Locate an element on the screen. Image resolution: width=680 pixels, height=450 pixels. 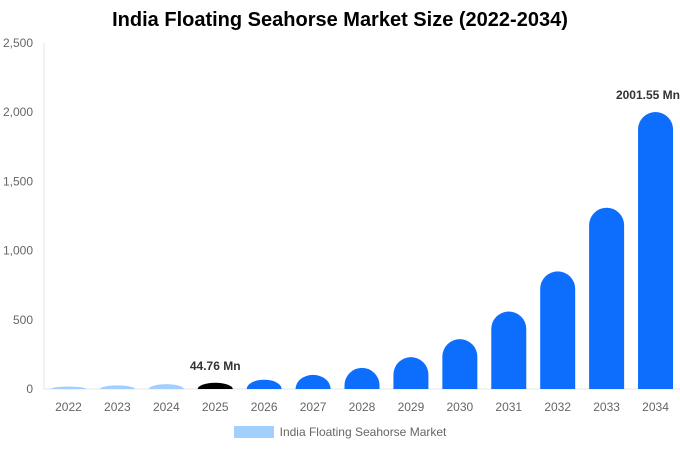
x-tick-label: 2034 is located at coordinates (655, 407).